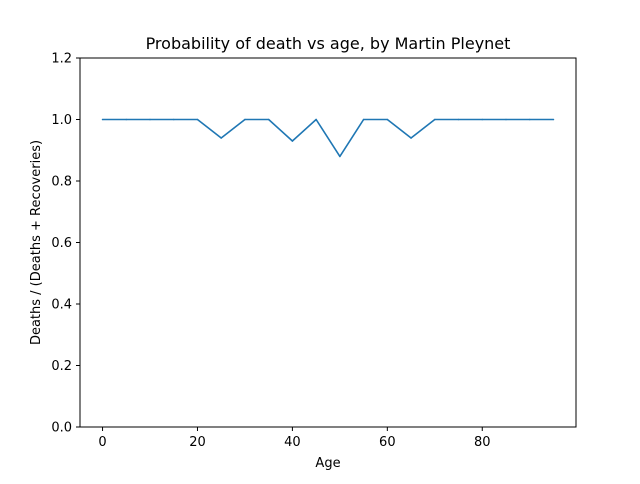  I want to click on series-layer, so click(328, 138).